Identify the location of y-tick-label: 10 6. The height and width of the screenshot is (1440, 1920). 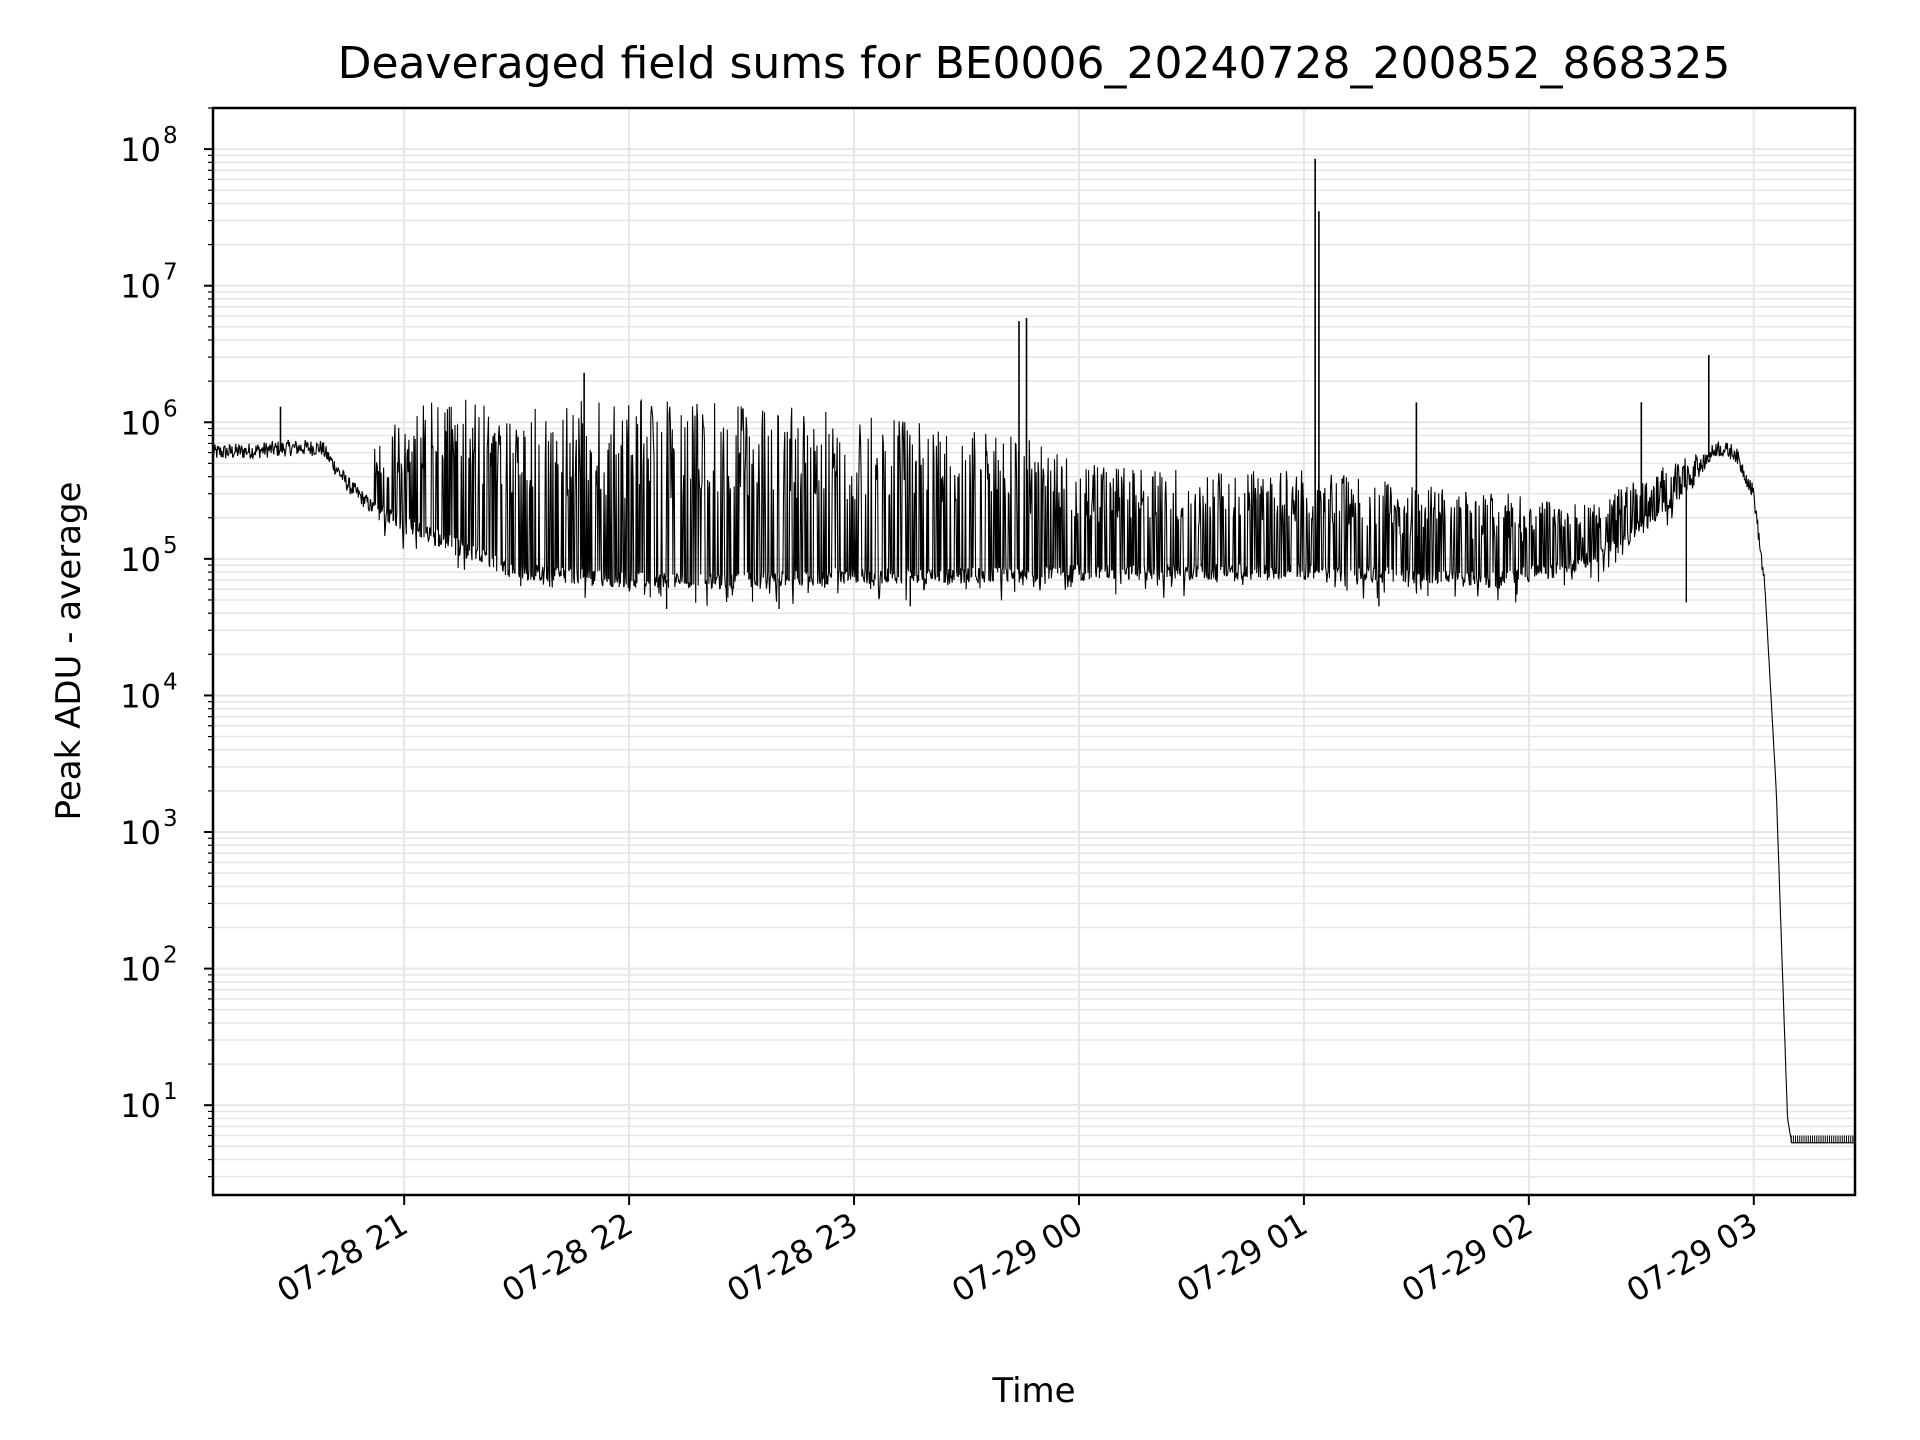
(148, 419).